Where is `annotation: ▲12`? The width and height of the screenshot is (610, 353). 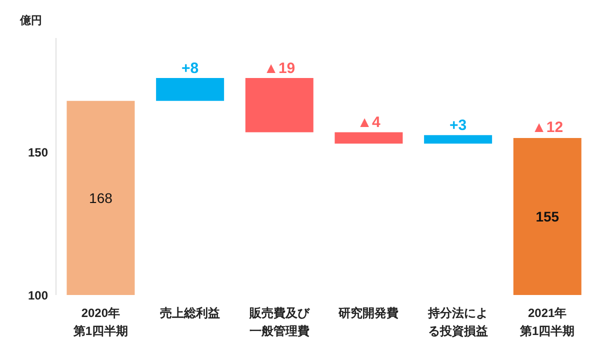 annotation: ▲12 is located at coordinates (548, 127).